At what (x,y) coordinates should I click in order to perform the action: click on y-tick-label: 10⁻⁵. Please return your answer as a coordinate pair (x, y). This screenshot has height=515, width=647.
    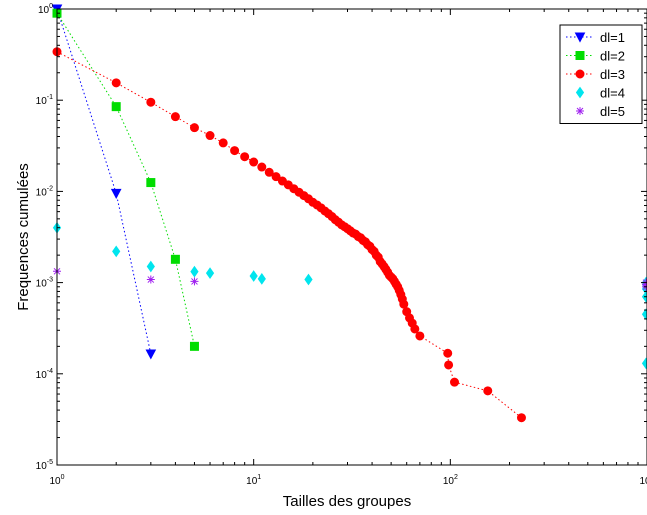
    Looking at the image, I should click on (44, 465).